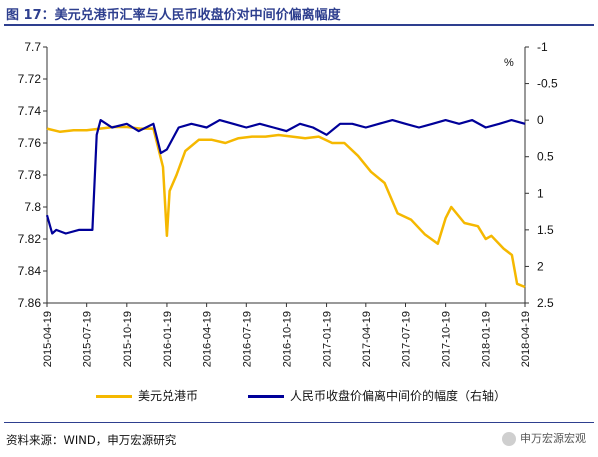  I want to click on source-note: 资料来源：WIND，申万宏源研究, so click(91, 440).